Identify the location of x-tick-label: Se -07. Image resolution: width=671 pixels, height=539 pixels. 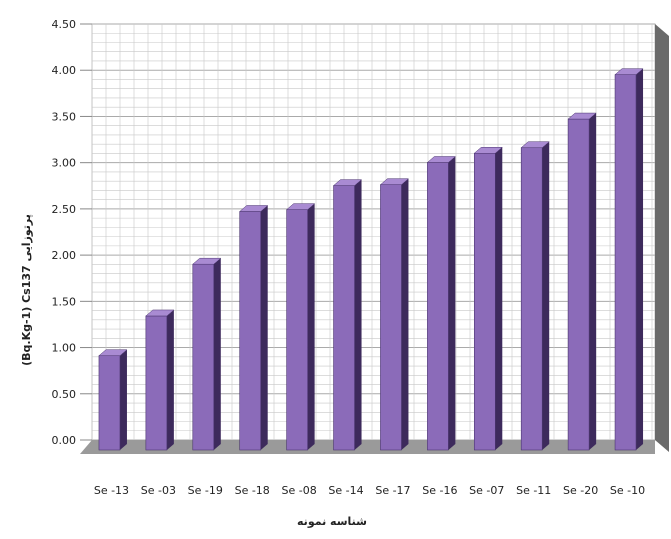
(486, 490).